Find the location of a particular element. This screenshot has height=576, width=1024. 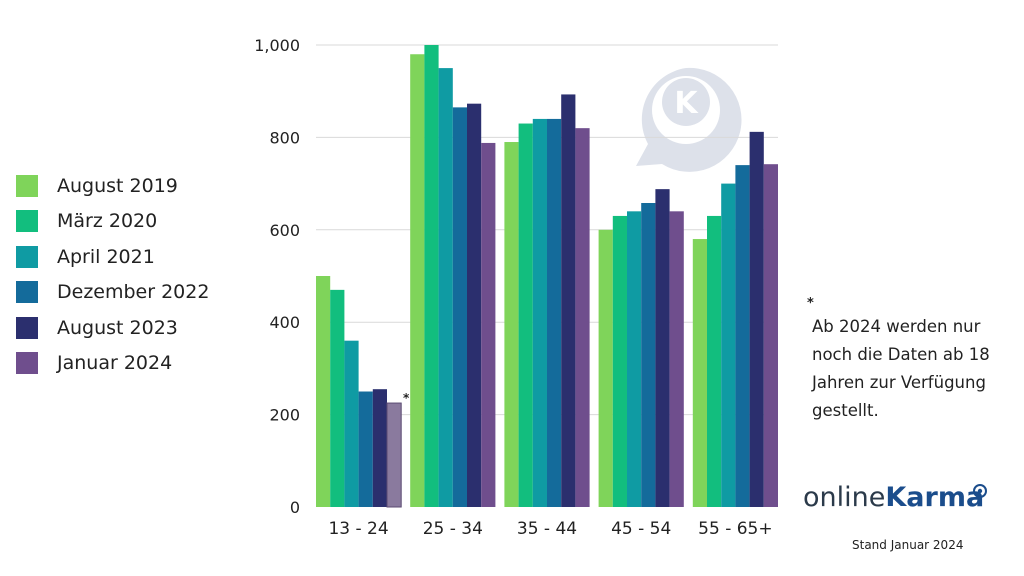

y-tick-label: 1,000 is located at coordinates (277, 45).